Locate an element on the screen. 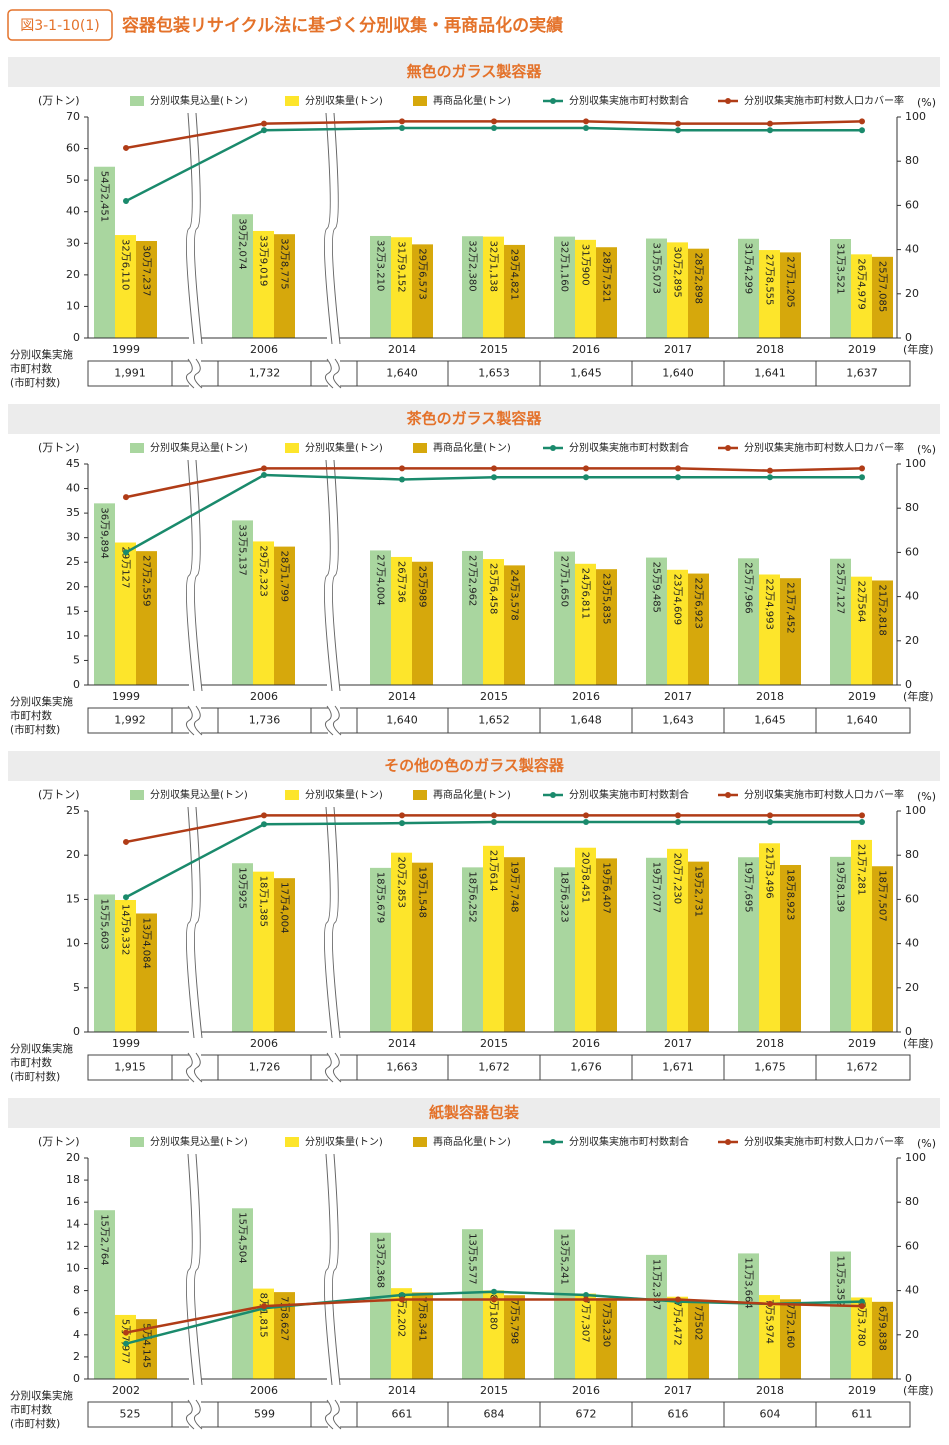 This screenshot has height=1445, width=949. y-tick-label: 8 is located at coordinates (76, 1290).